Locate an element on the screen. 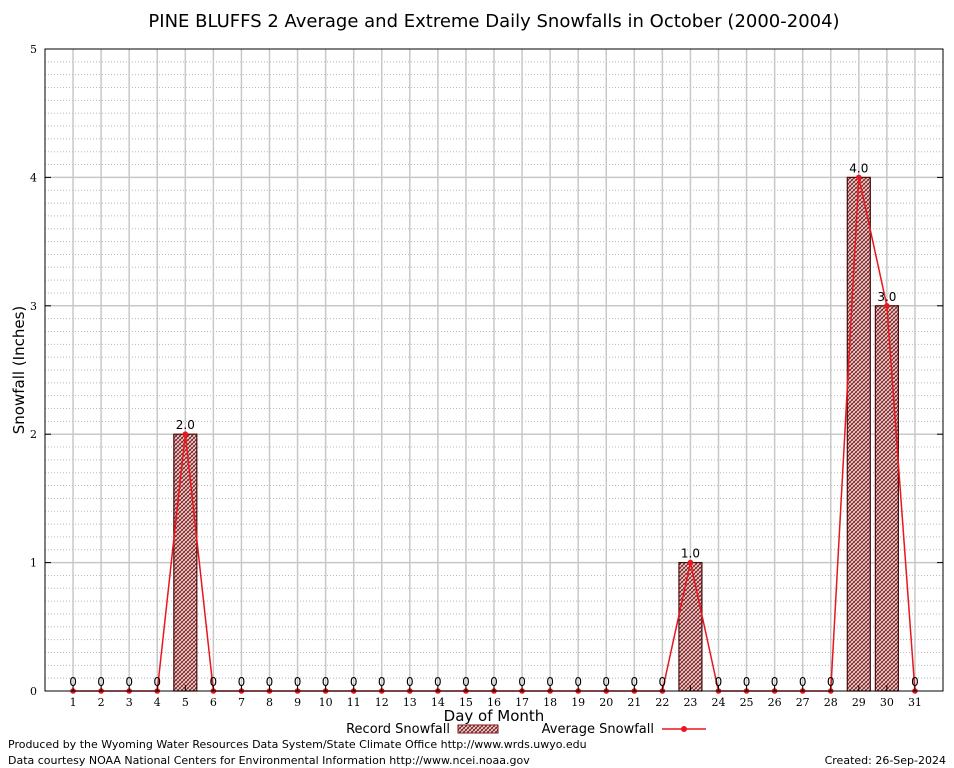  data-label-day-9: 0 is located at coordinates (298, 682).